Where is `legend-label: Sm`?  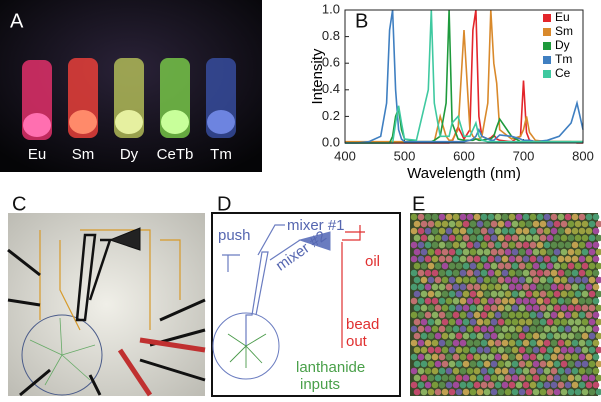
legend-label: Sm is located at coordinates (564, 31).